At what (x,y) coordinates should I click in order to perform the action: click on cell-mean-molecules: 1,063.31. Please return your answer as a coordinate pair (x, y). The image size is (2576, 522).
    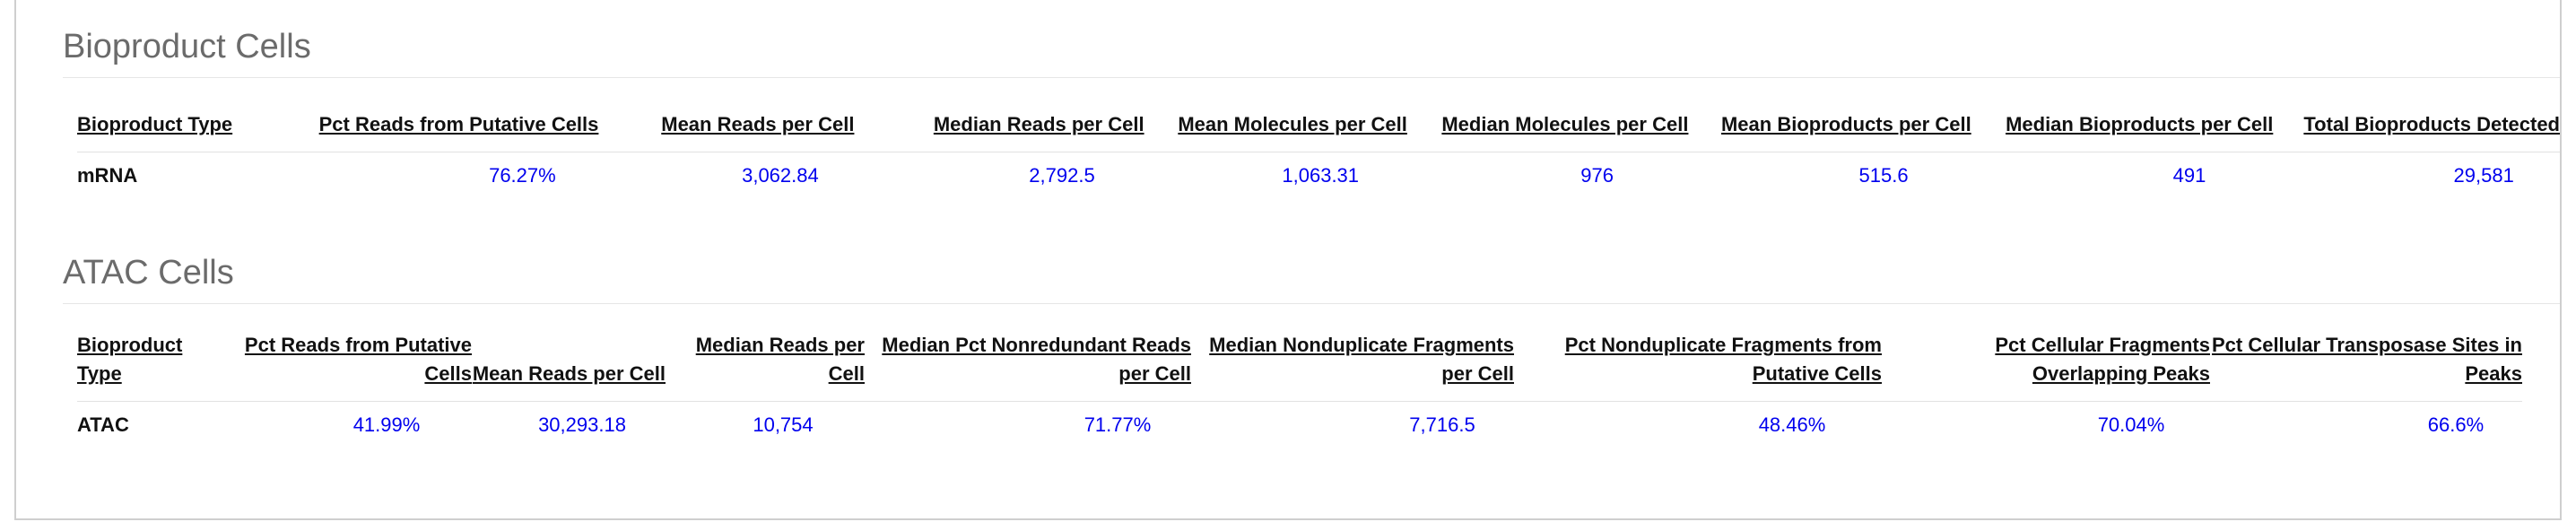
    Looking at the image, I should click on (1321, 176).